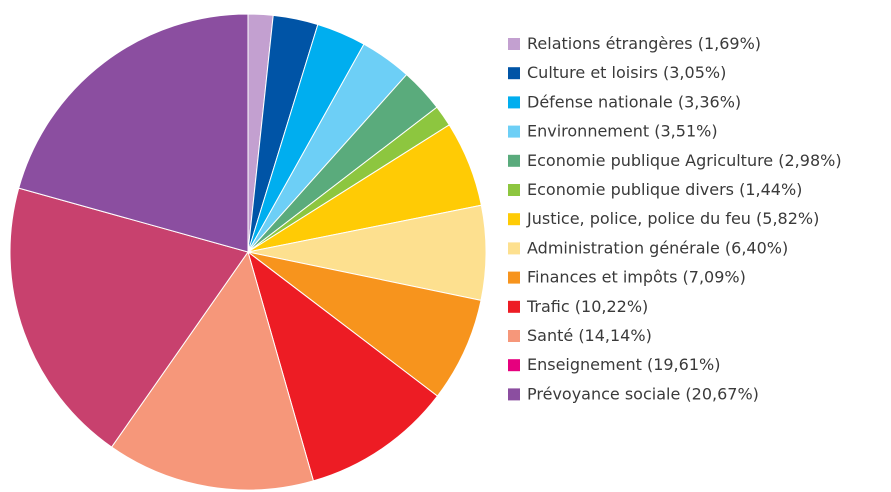 This screenshot has width=891, height=492. I want to click on legend-label: Environnement (3,51%), so click(622, 130).